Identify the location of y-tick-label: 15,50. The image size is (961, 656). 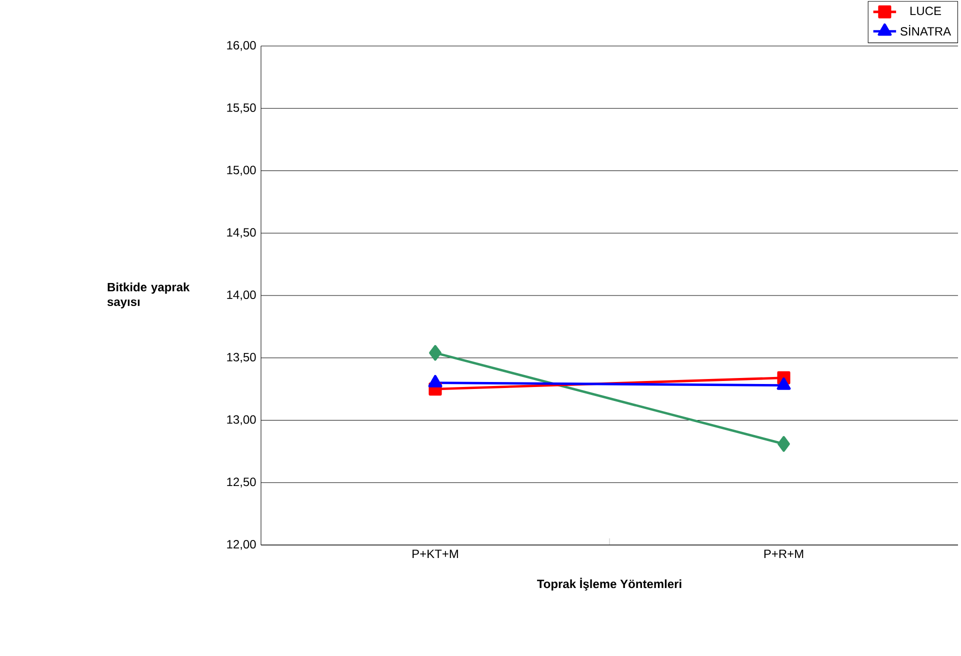
(241, 108).